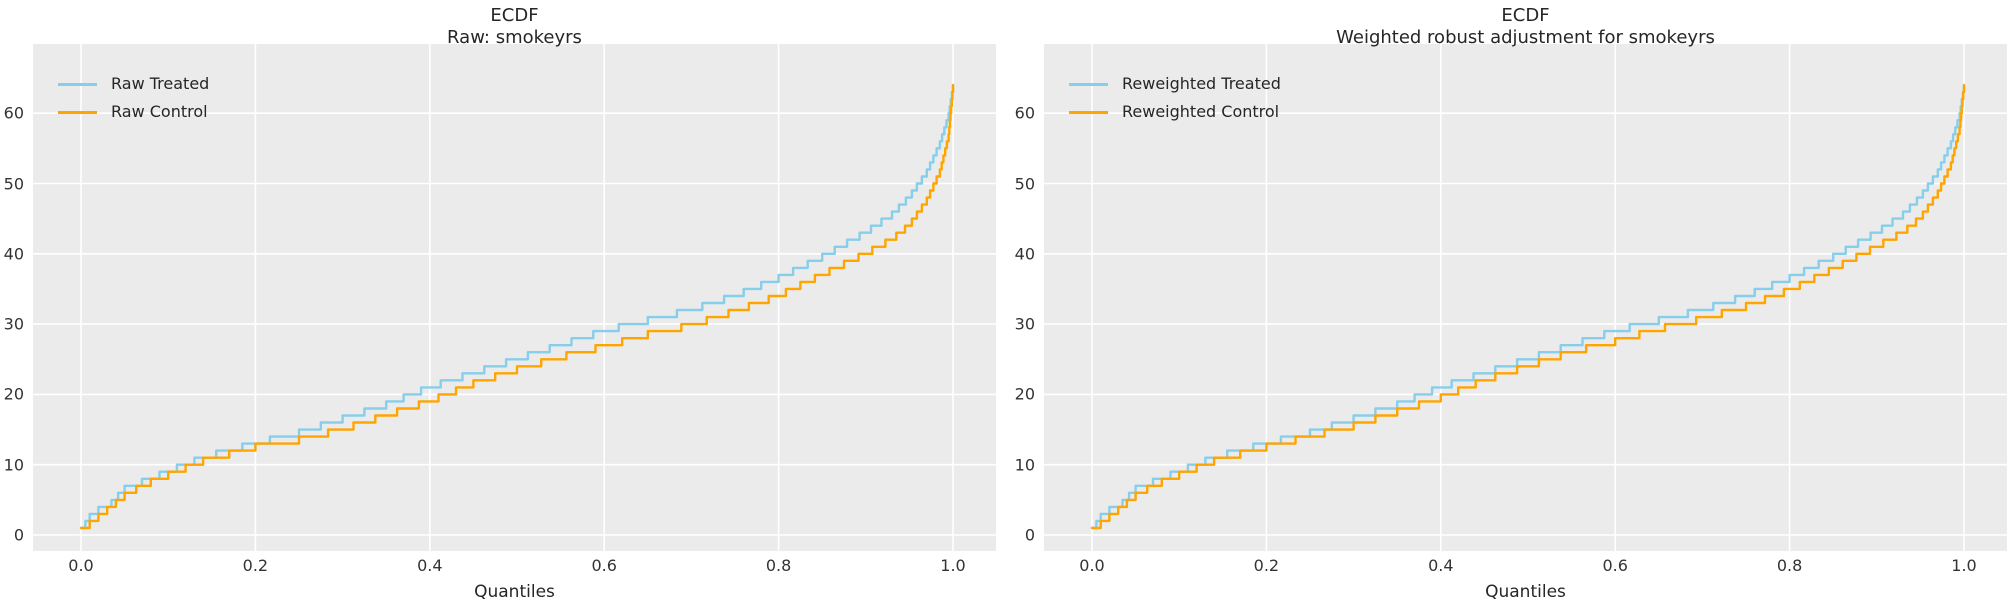 The height and width of the screenshot is (611, 2011). What do you see at coordinates (1525, 15) in the screenshot?
I see `right-plot-title-line1: ECDF` at bounding box center [1525, 15].